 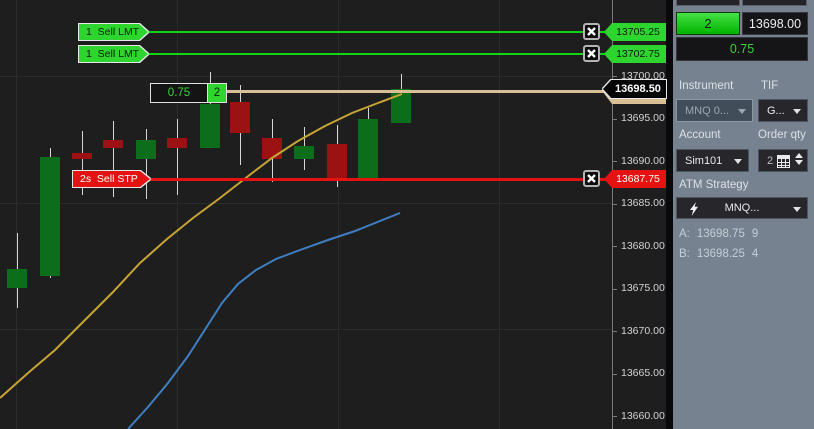 What do you see at coordinates (714, 185) in the screenshot?
I see `atm-strategy-label: ATM Strategy` at bounding box center [714, 185].